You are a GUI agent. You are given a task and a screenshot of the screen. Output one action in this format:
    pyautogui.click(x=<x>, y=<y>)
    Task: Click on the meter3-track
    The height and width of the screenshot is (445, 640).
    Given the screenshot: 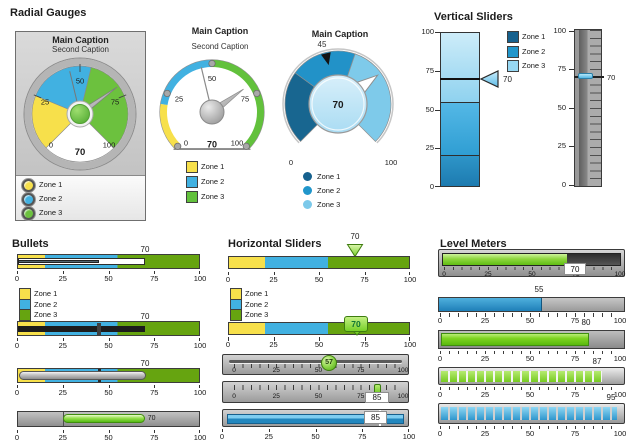 What is the action you would take?
    pyautogui.click(x=531, y=339)
    